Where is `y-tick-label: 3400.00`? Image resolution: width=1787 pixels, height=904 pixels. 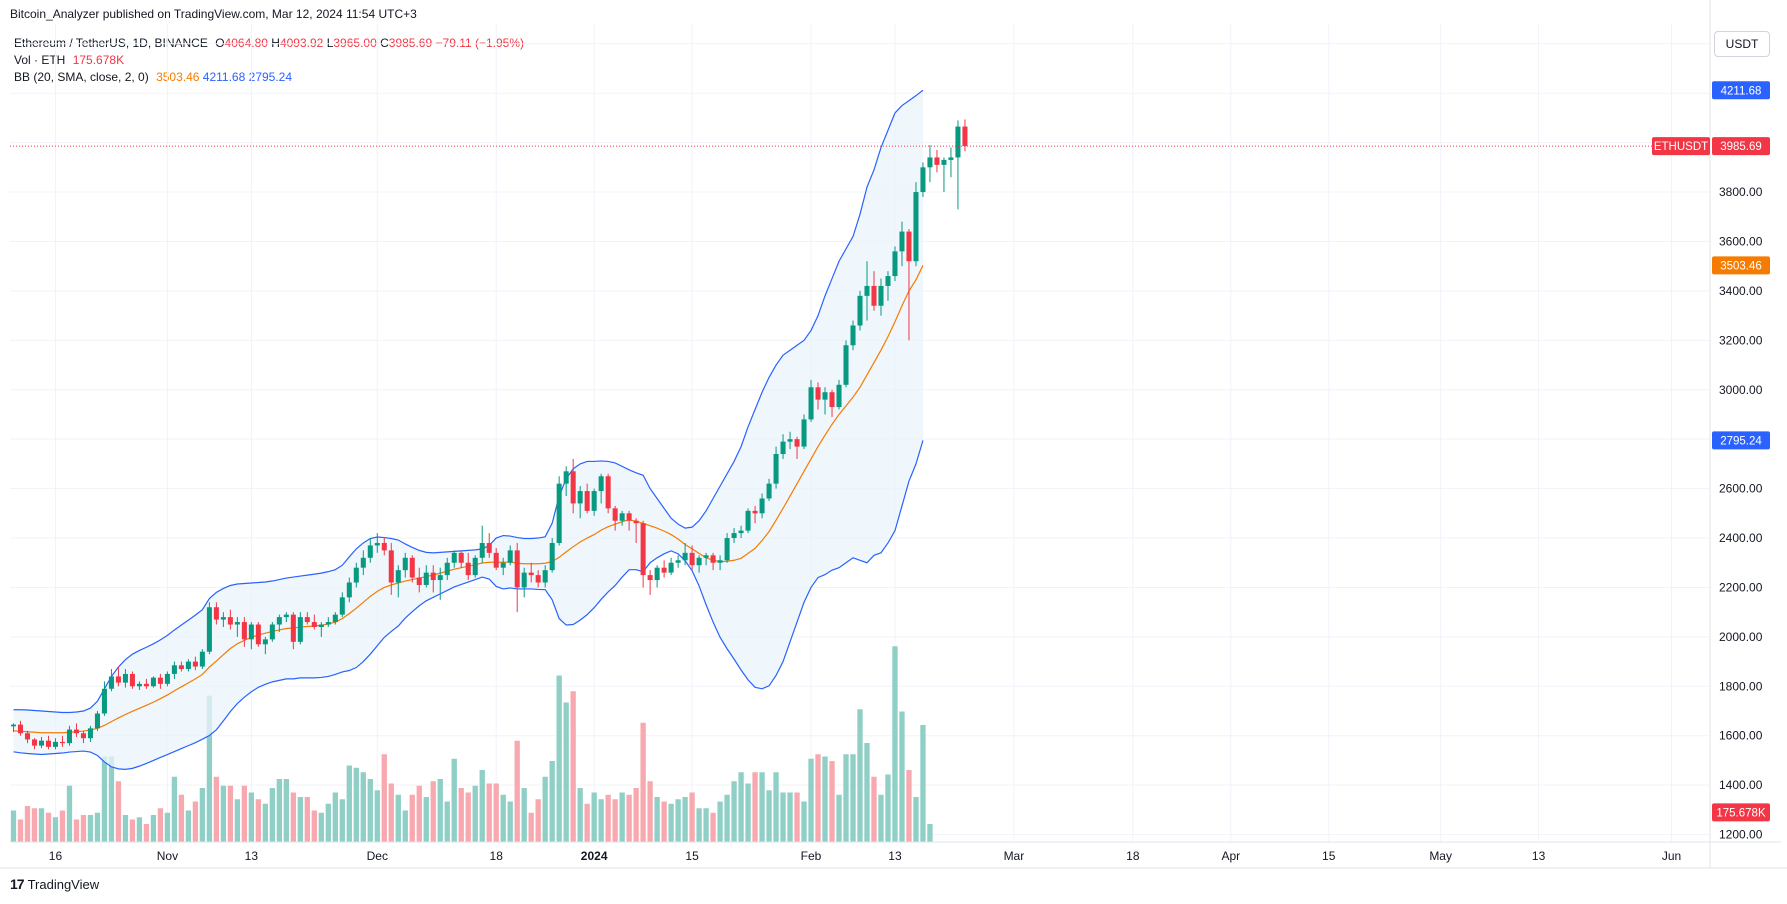
y-tick-label: 3400.00 is located at coordinates (1741, 291).